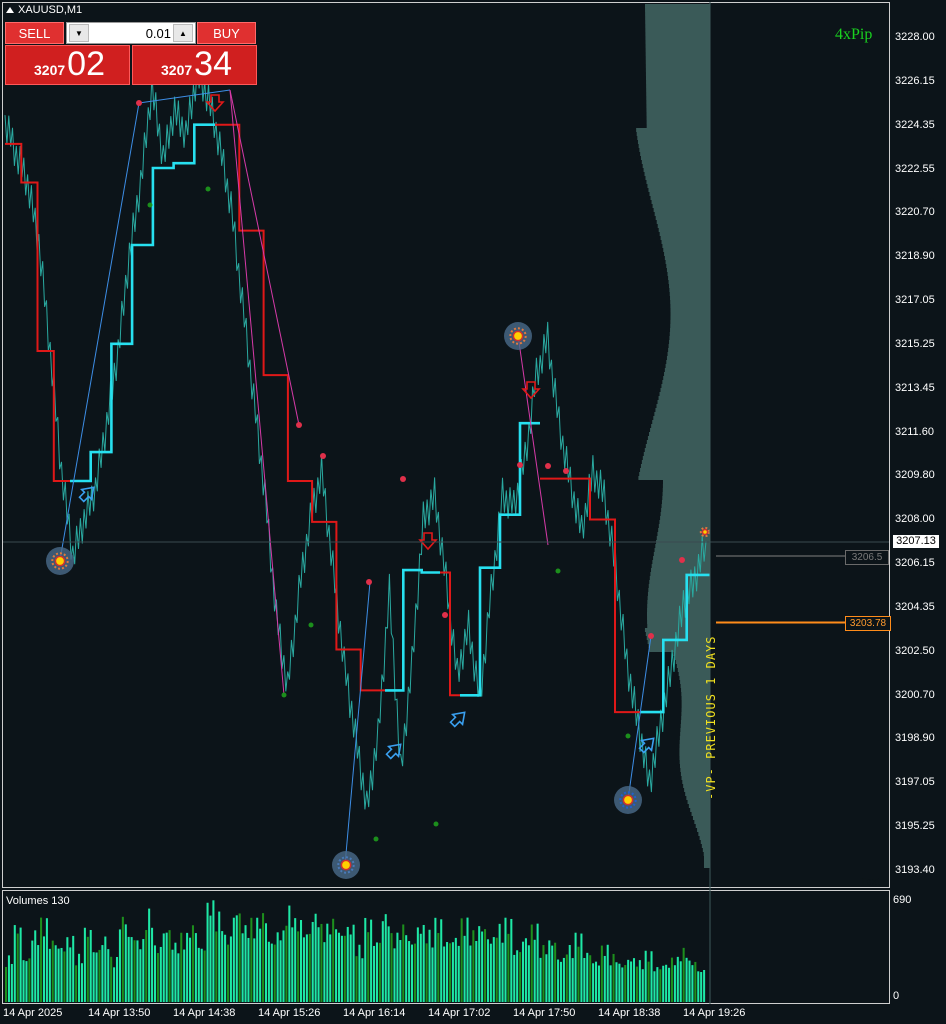  I want to click on buy-price-box: 3207 34, so click(194, 65).